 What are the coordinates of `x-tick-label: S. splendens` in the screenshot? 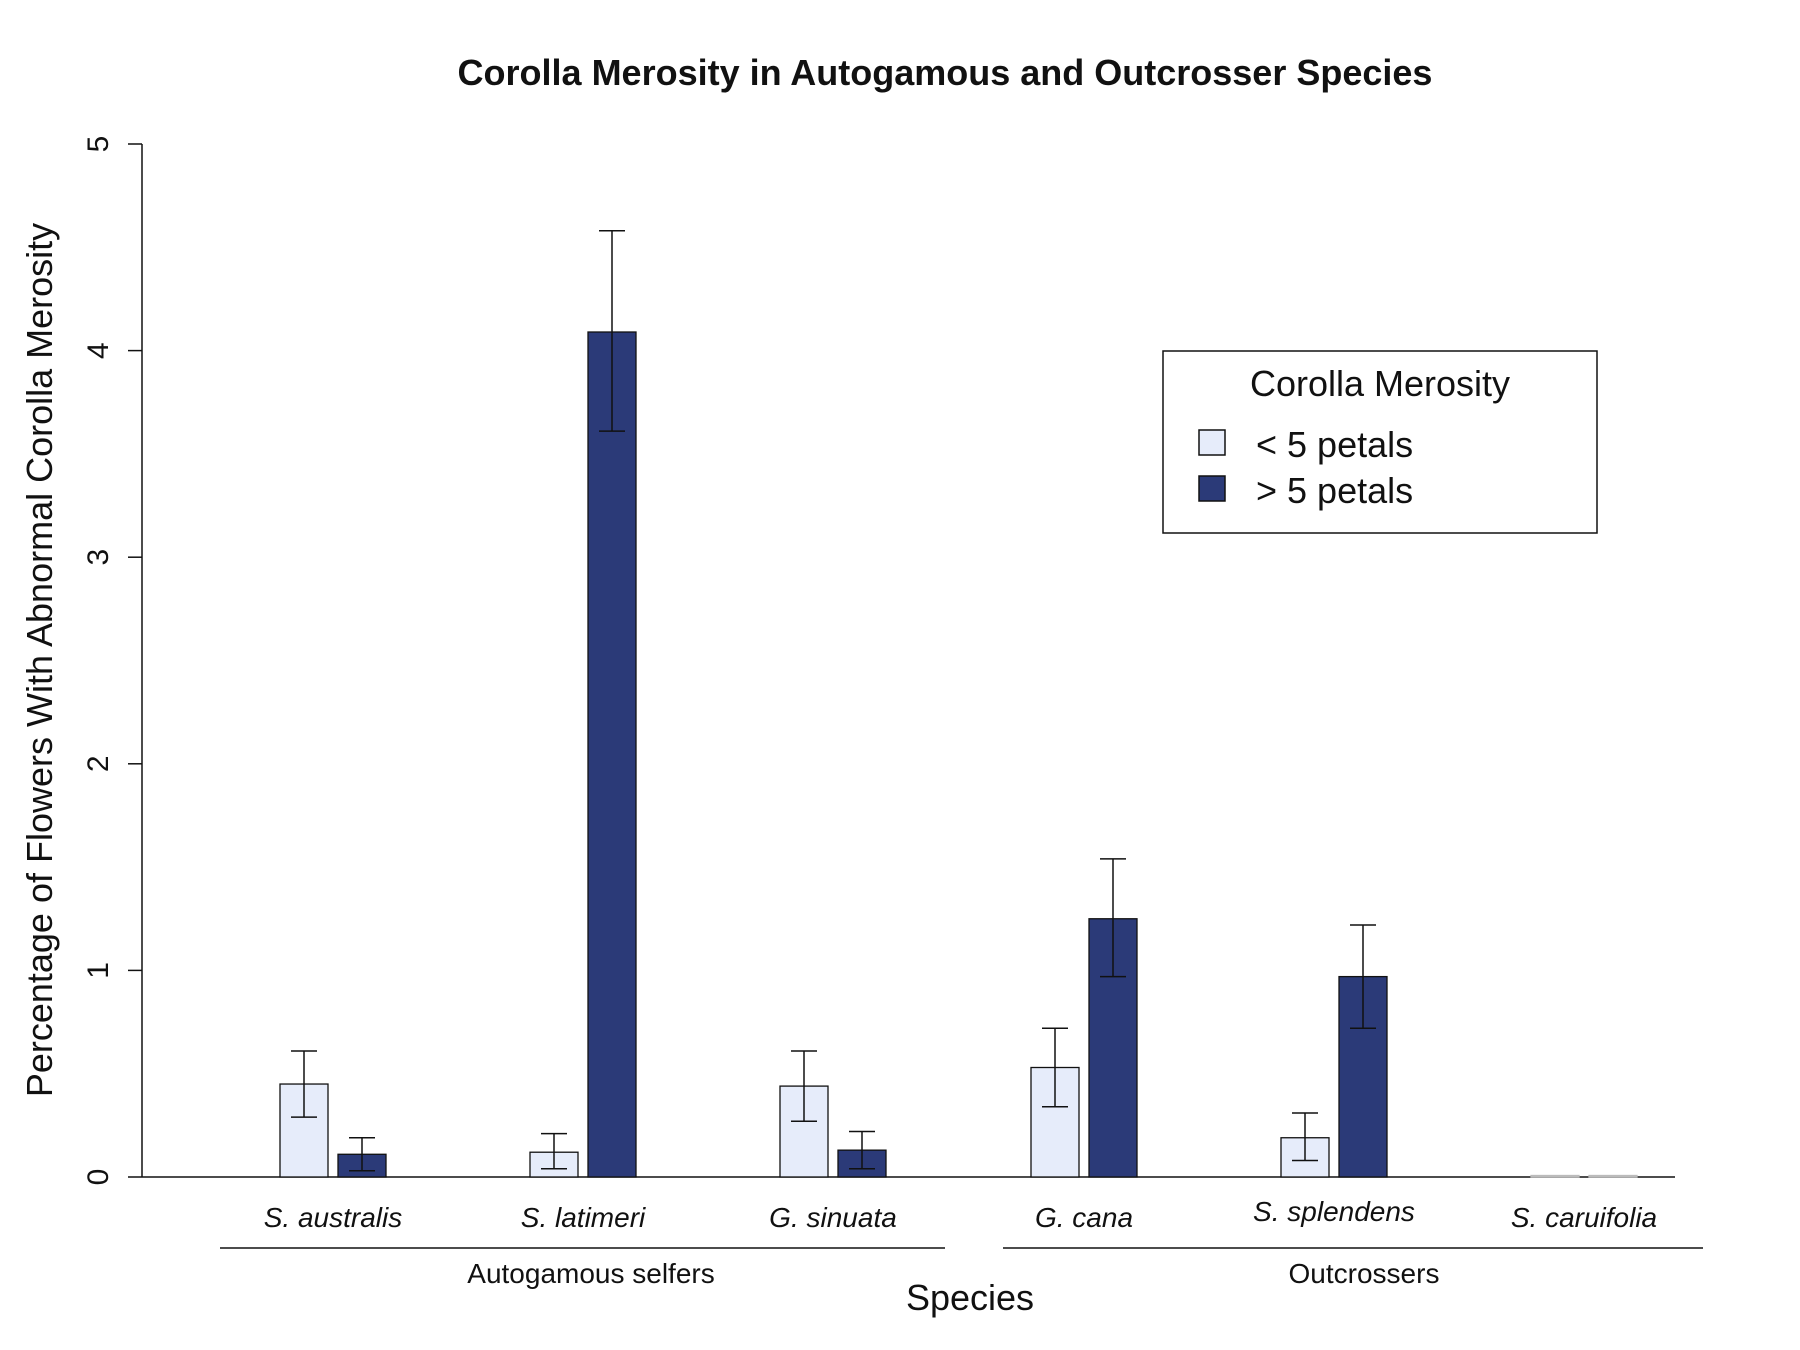 It's located at (1334, 1211).